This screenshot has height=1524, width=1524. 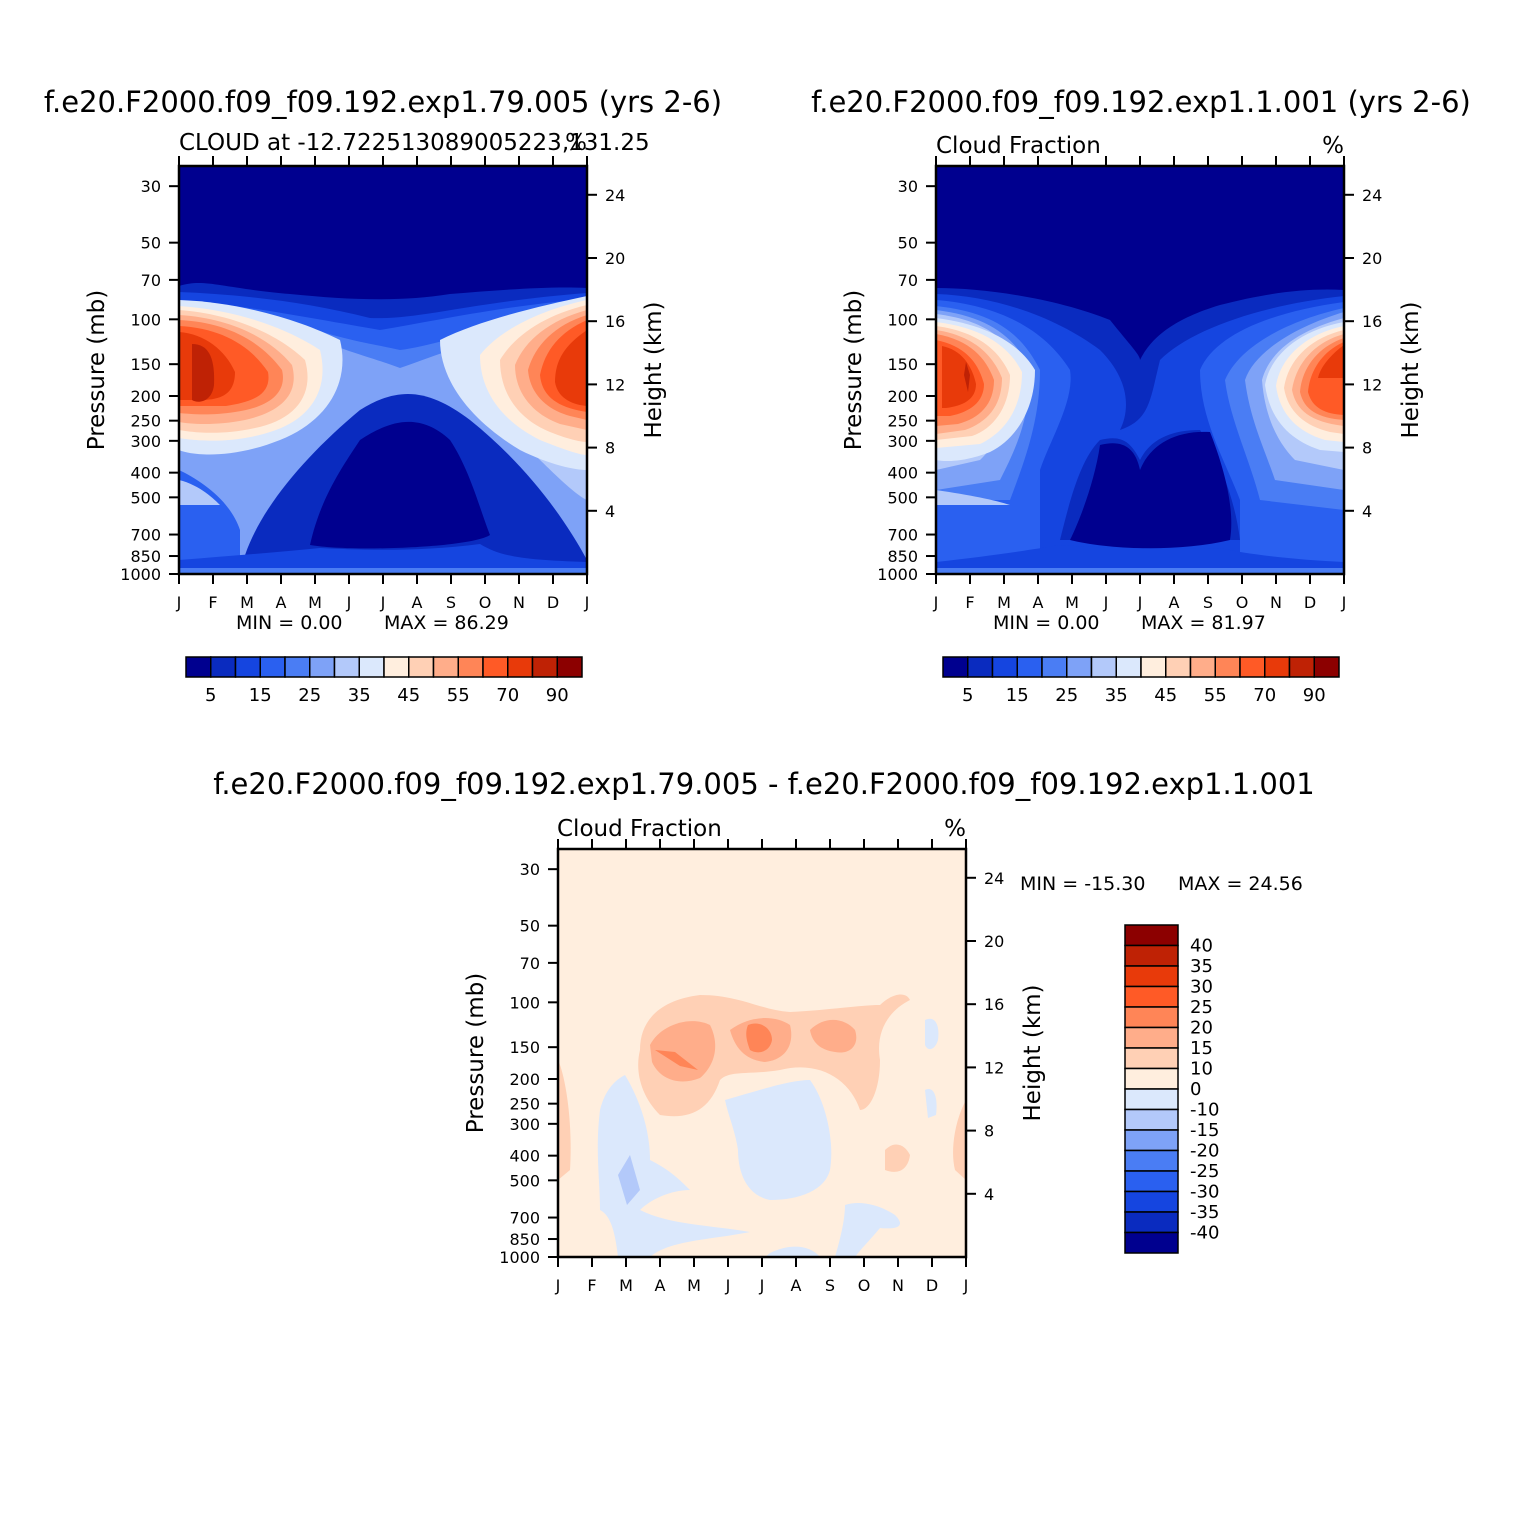 What do you see at coordinates (1033, 1052) in the screenshot?
I see `panel-3-ylabel-right: Height (km)` at bounding box center [1033, 1052].